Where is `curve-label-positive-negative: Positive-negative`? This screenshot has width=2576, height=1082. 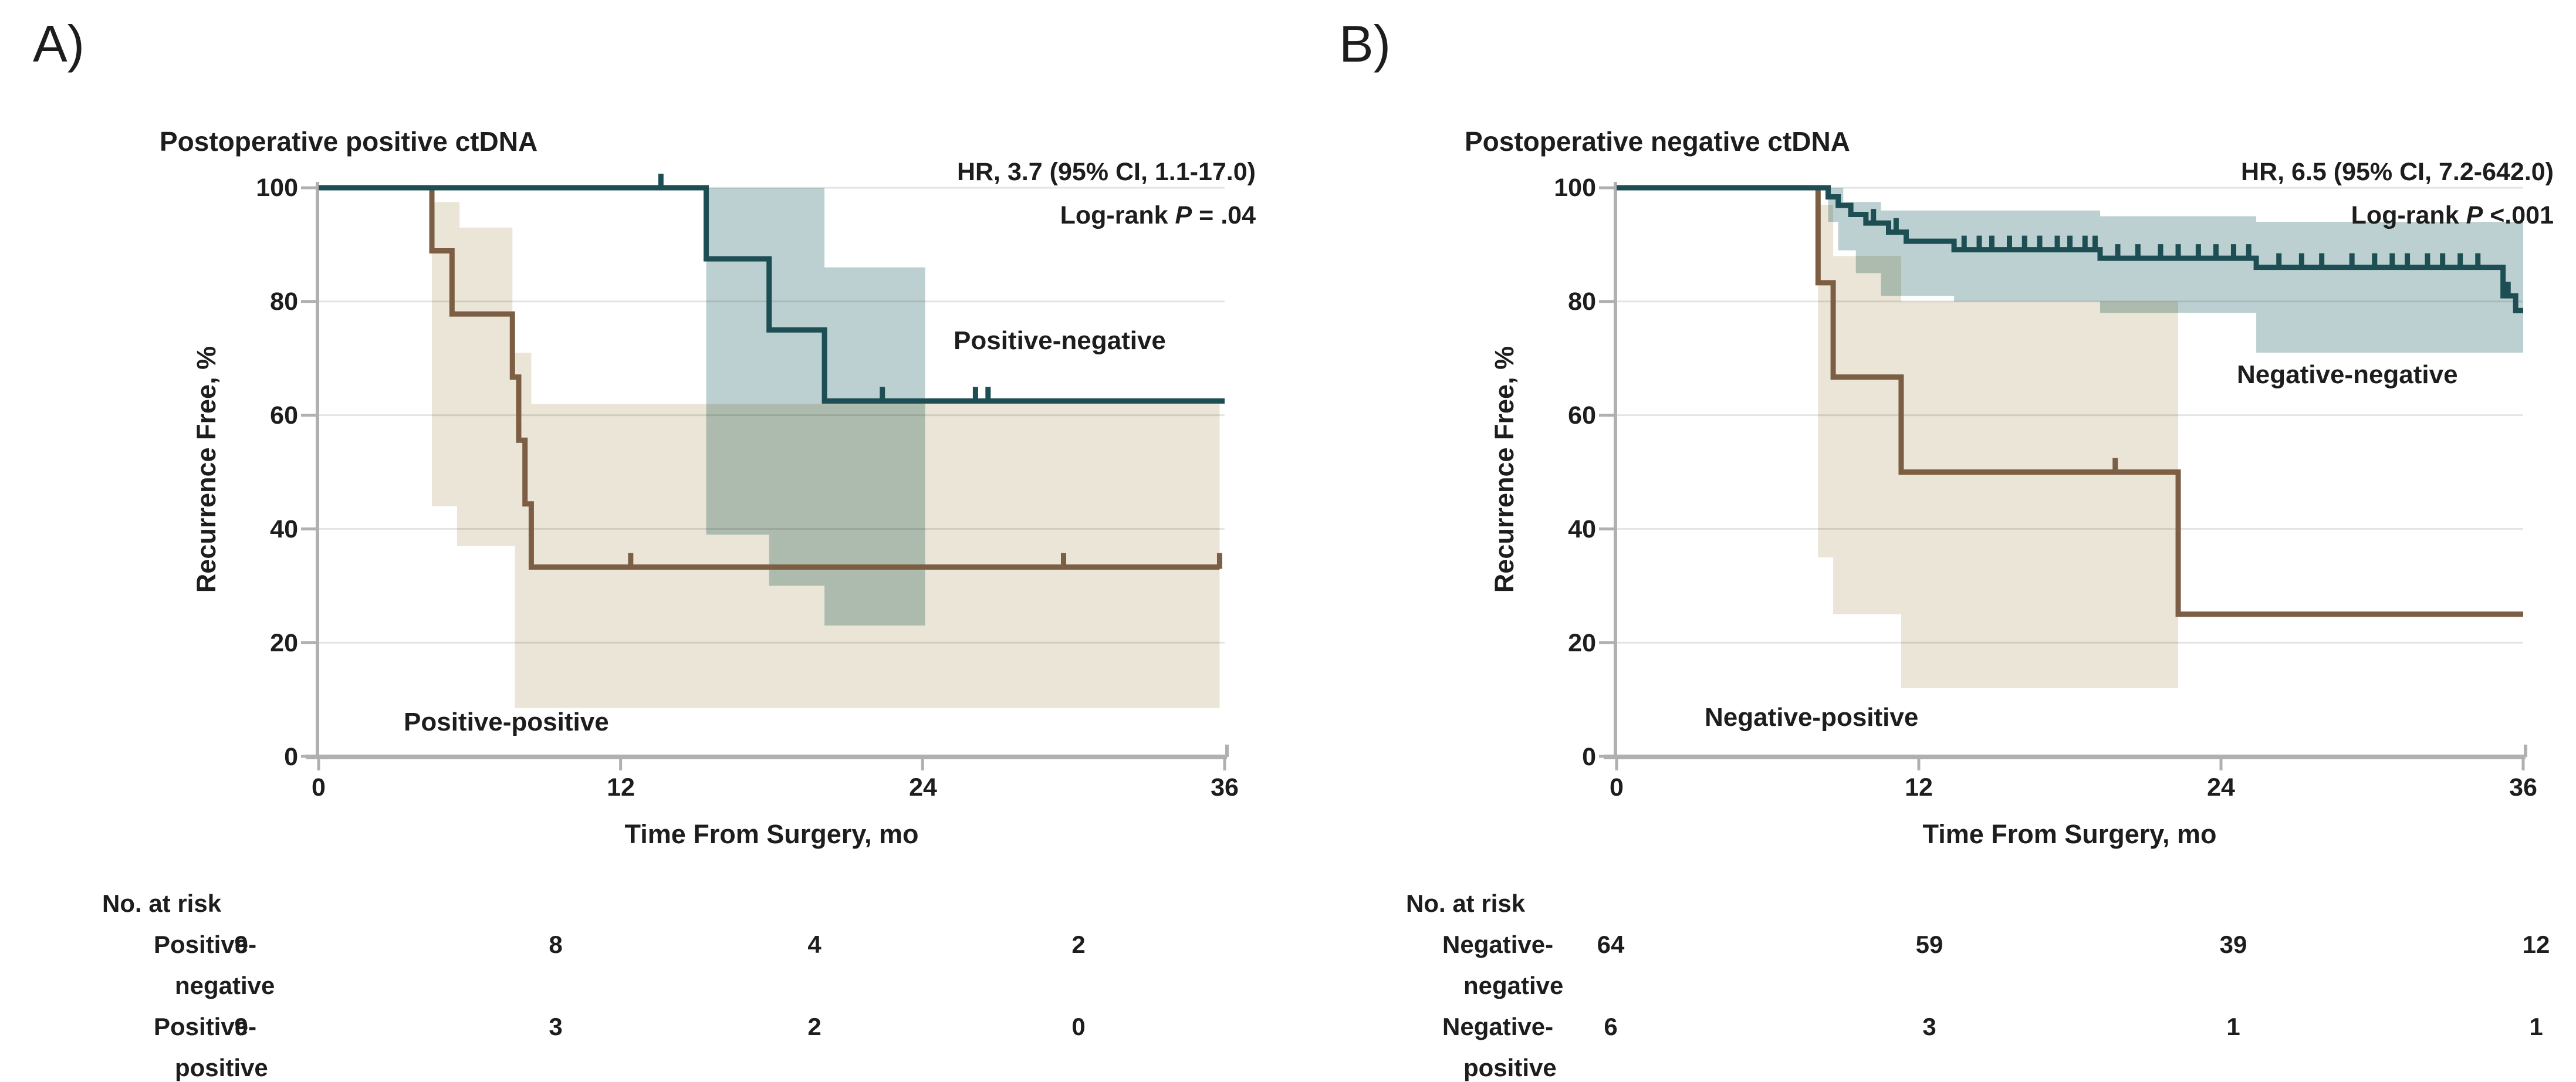
curve-label-positive-negative: Positive-negative is located at coordinates (1060, 340).